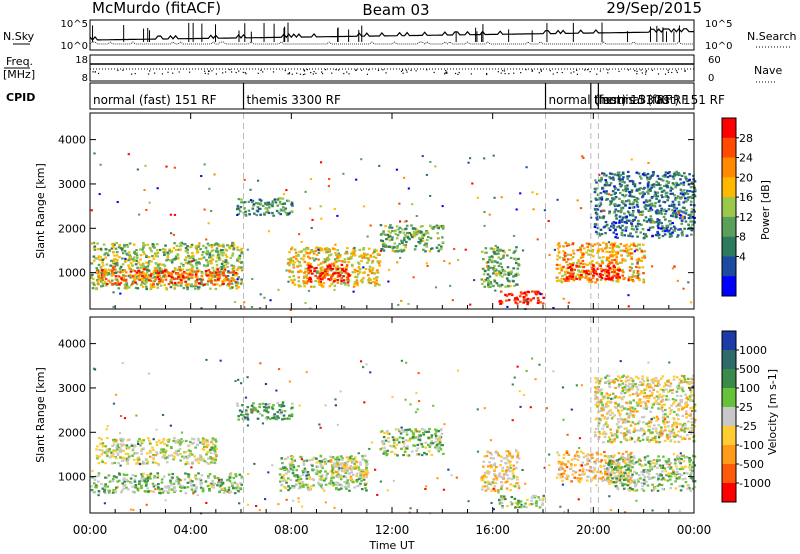 The height and width of the screenshot is (554, 800). I want to click on y-tick-label: 1000, so click(72, 273).